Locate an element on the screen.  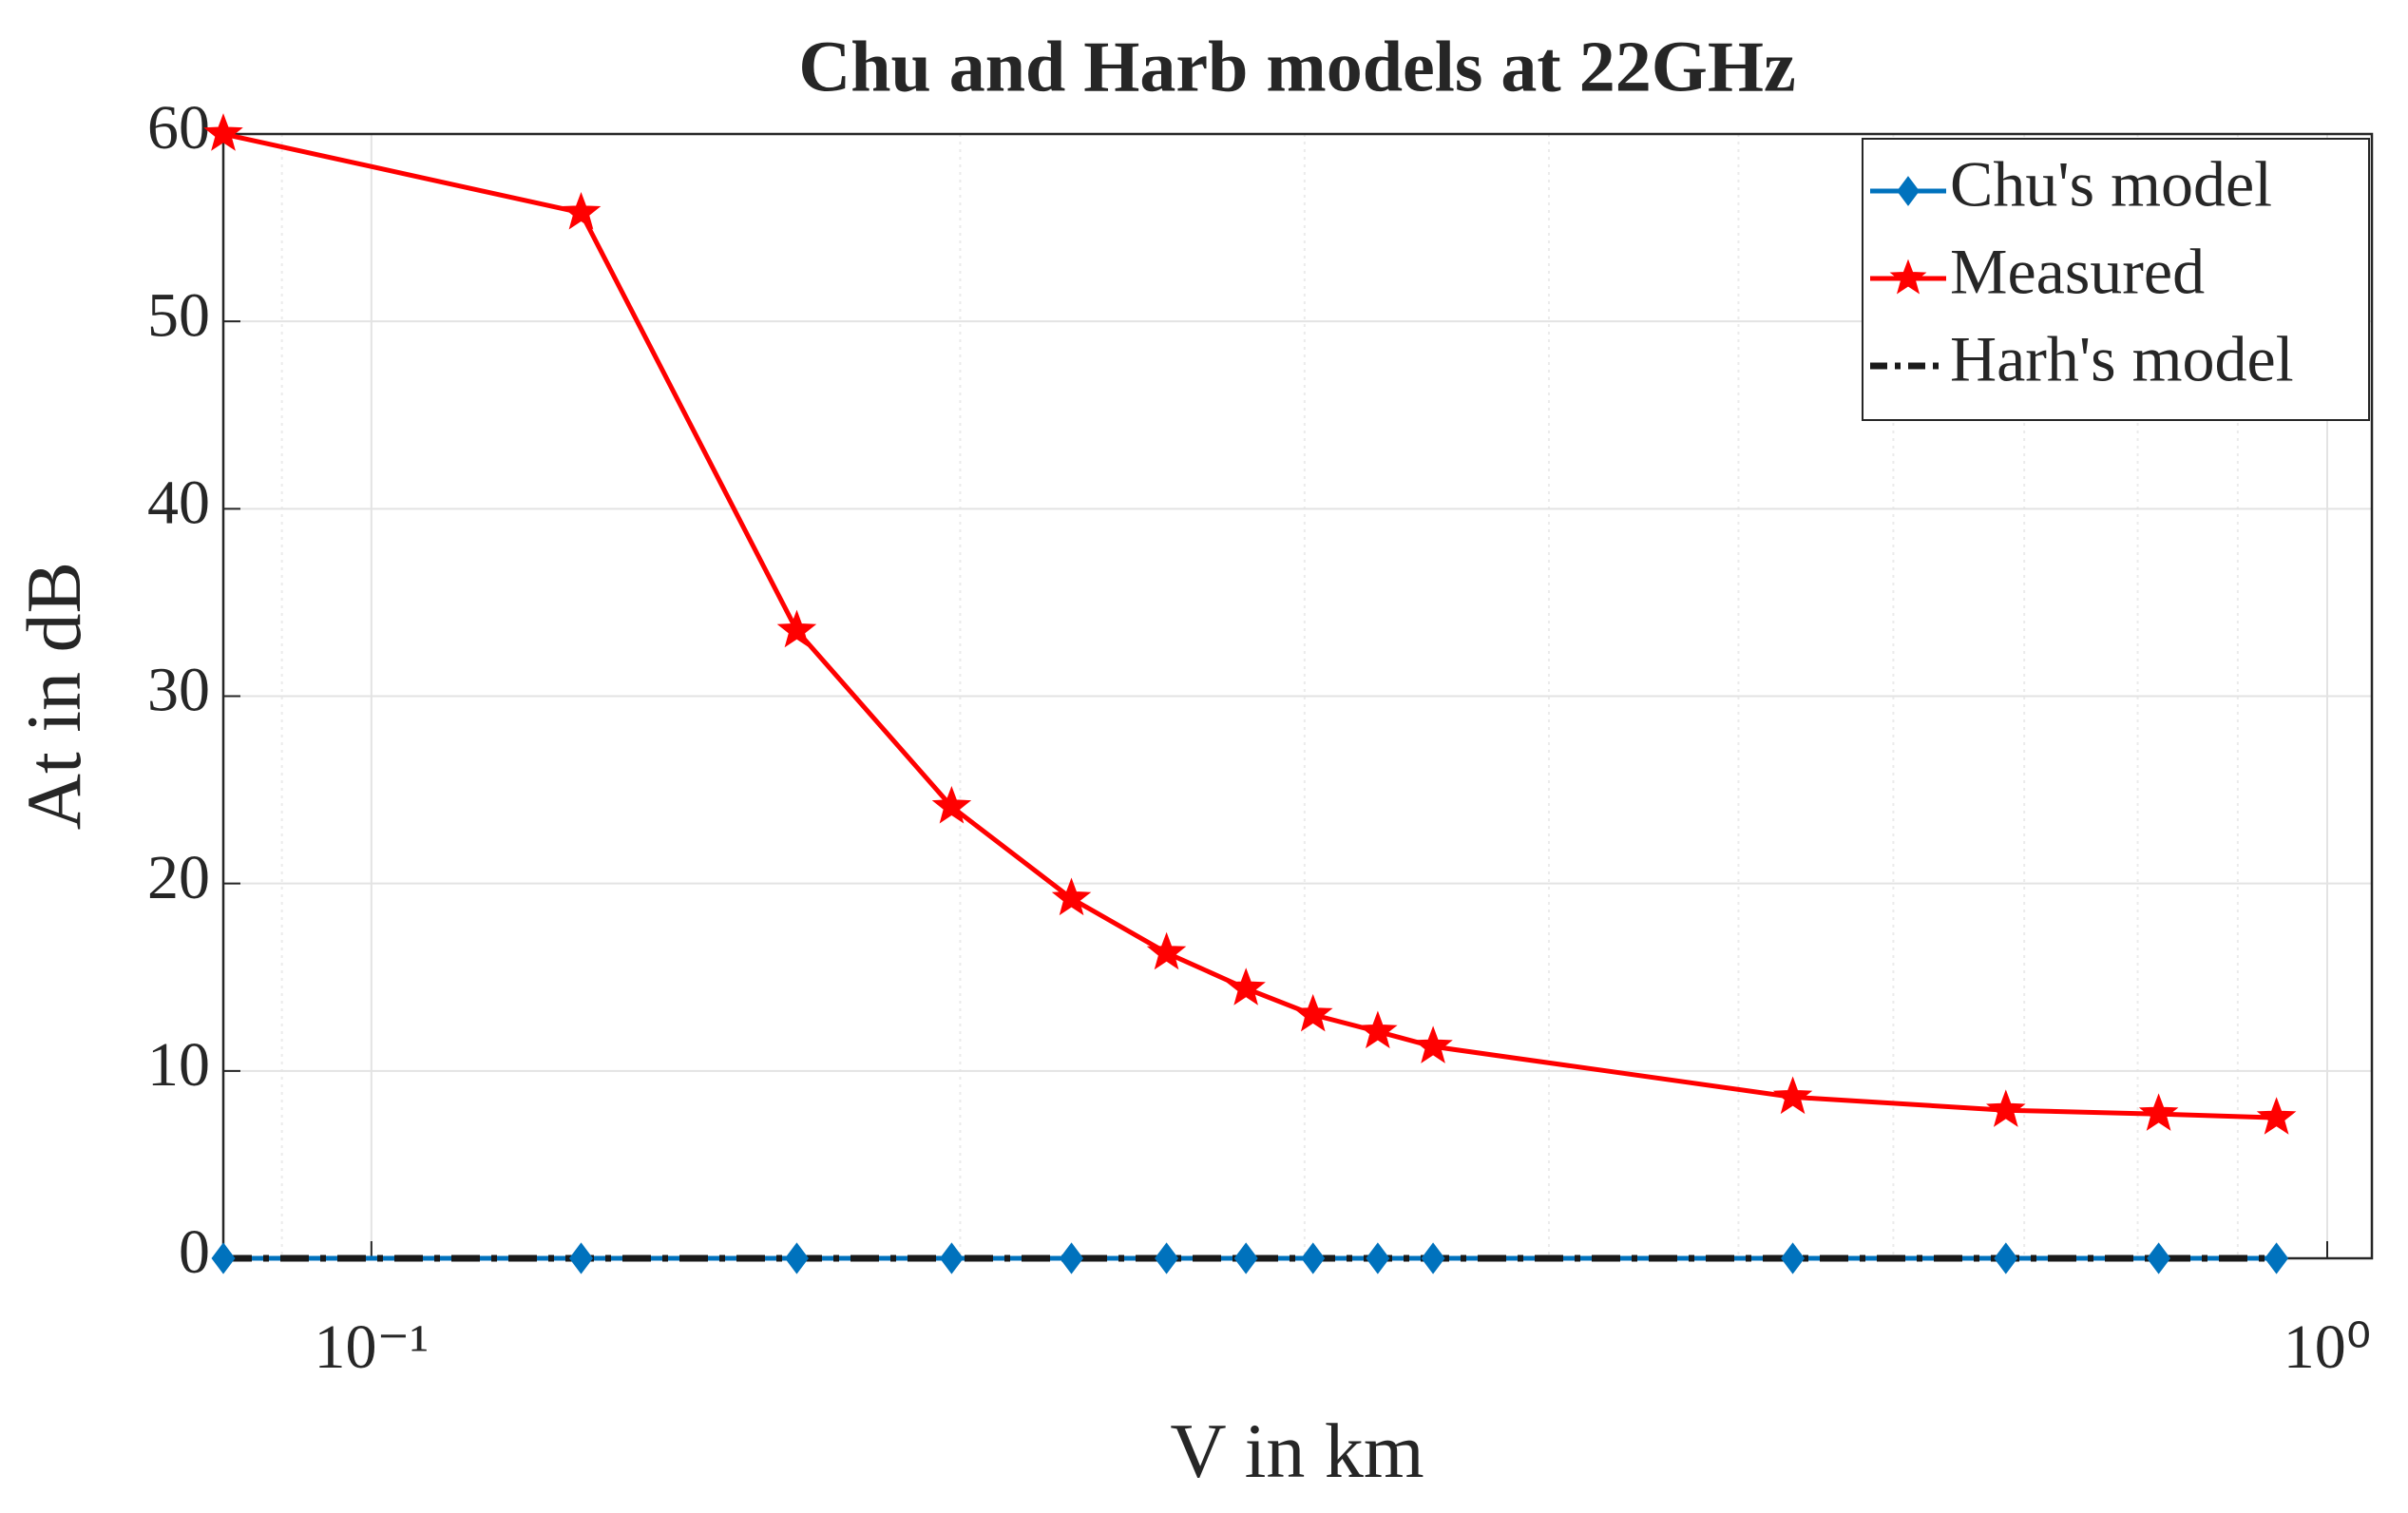
y-axis-label: At in dB is located at coordinates (54, 696).